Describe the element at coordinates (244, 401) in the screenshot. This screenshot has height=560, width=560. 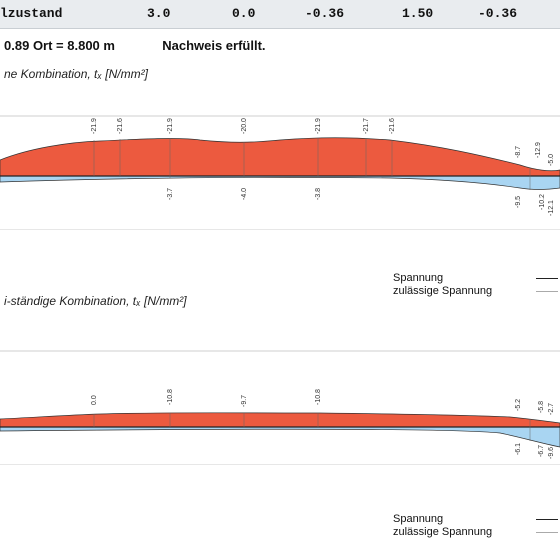
I see `chart2-top-label: -9.7` at that location.